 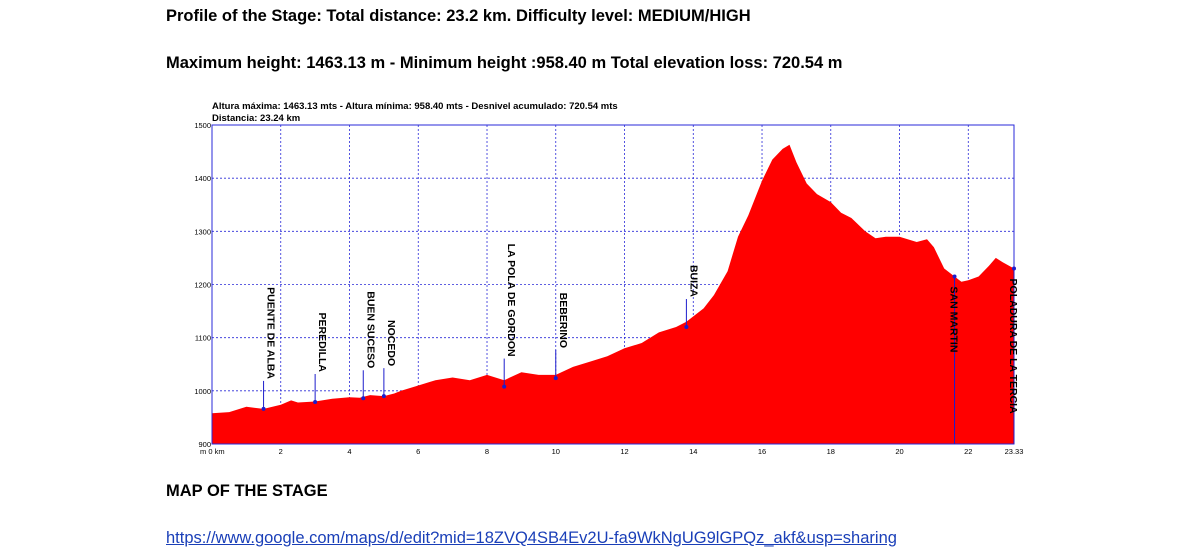 What do you see at coordinates (271, 333) in the screenshot?
I see `waypoint-label: PUENTE DE ALBA` at bounding box center [271, 333].